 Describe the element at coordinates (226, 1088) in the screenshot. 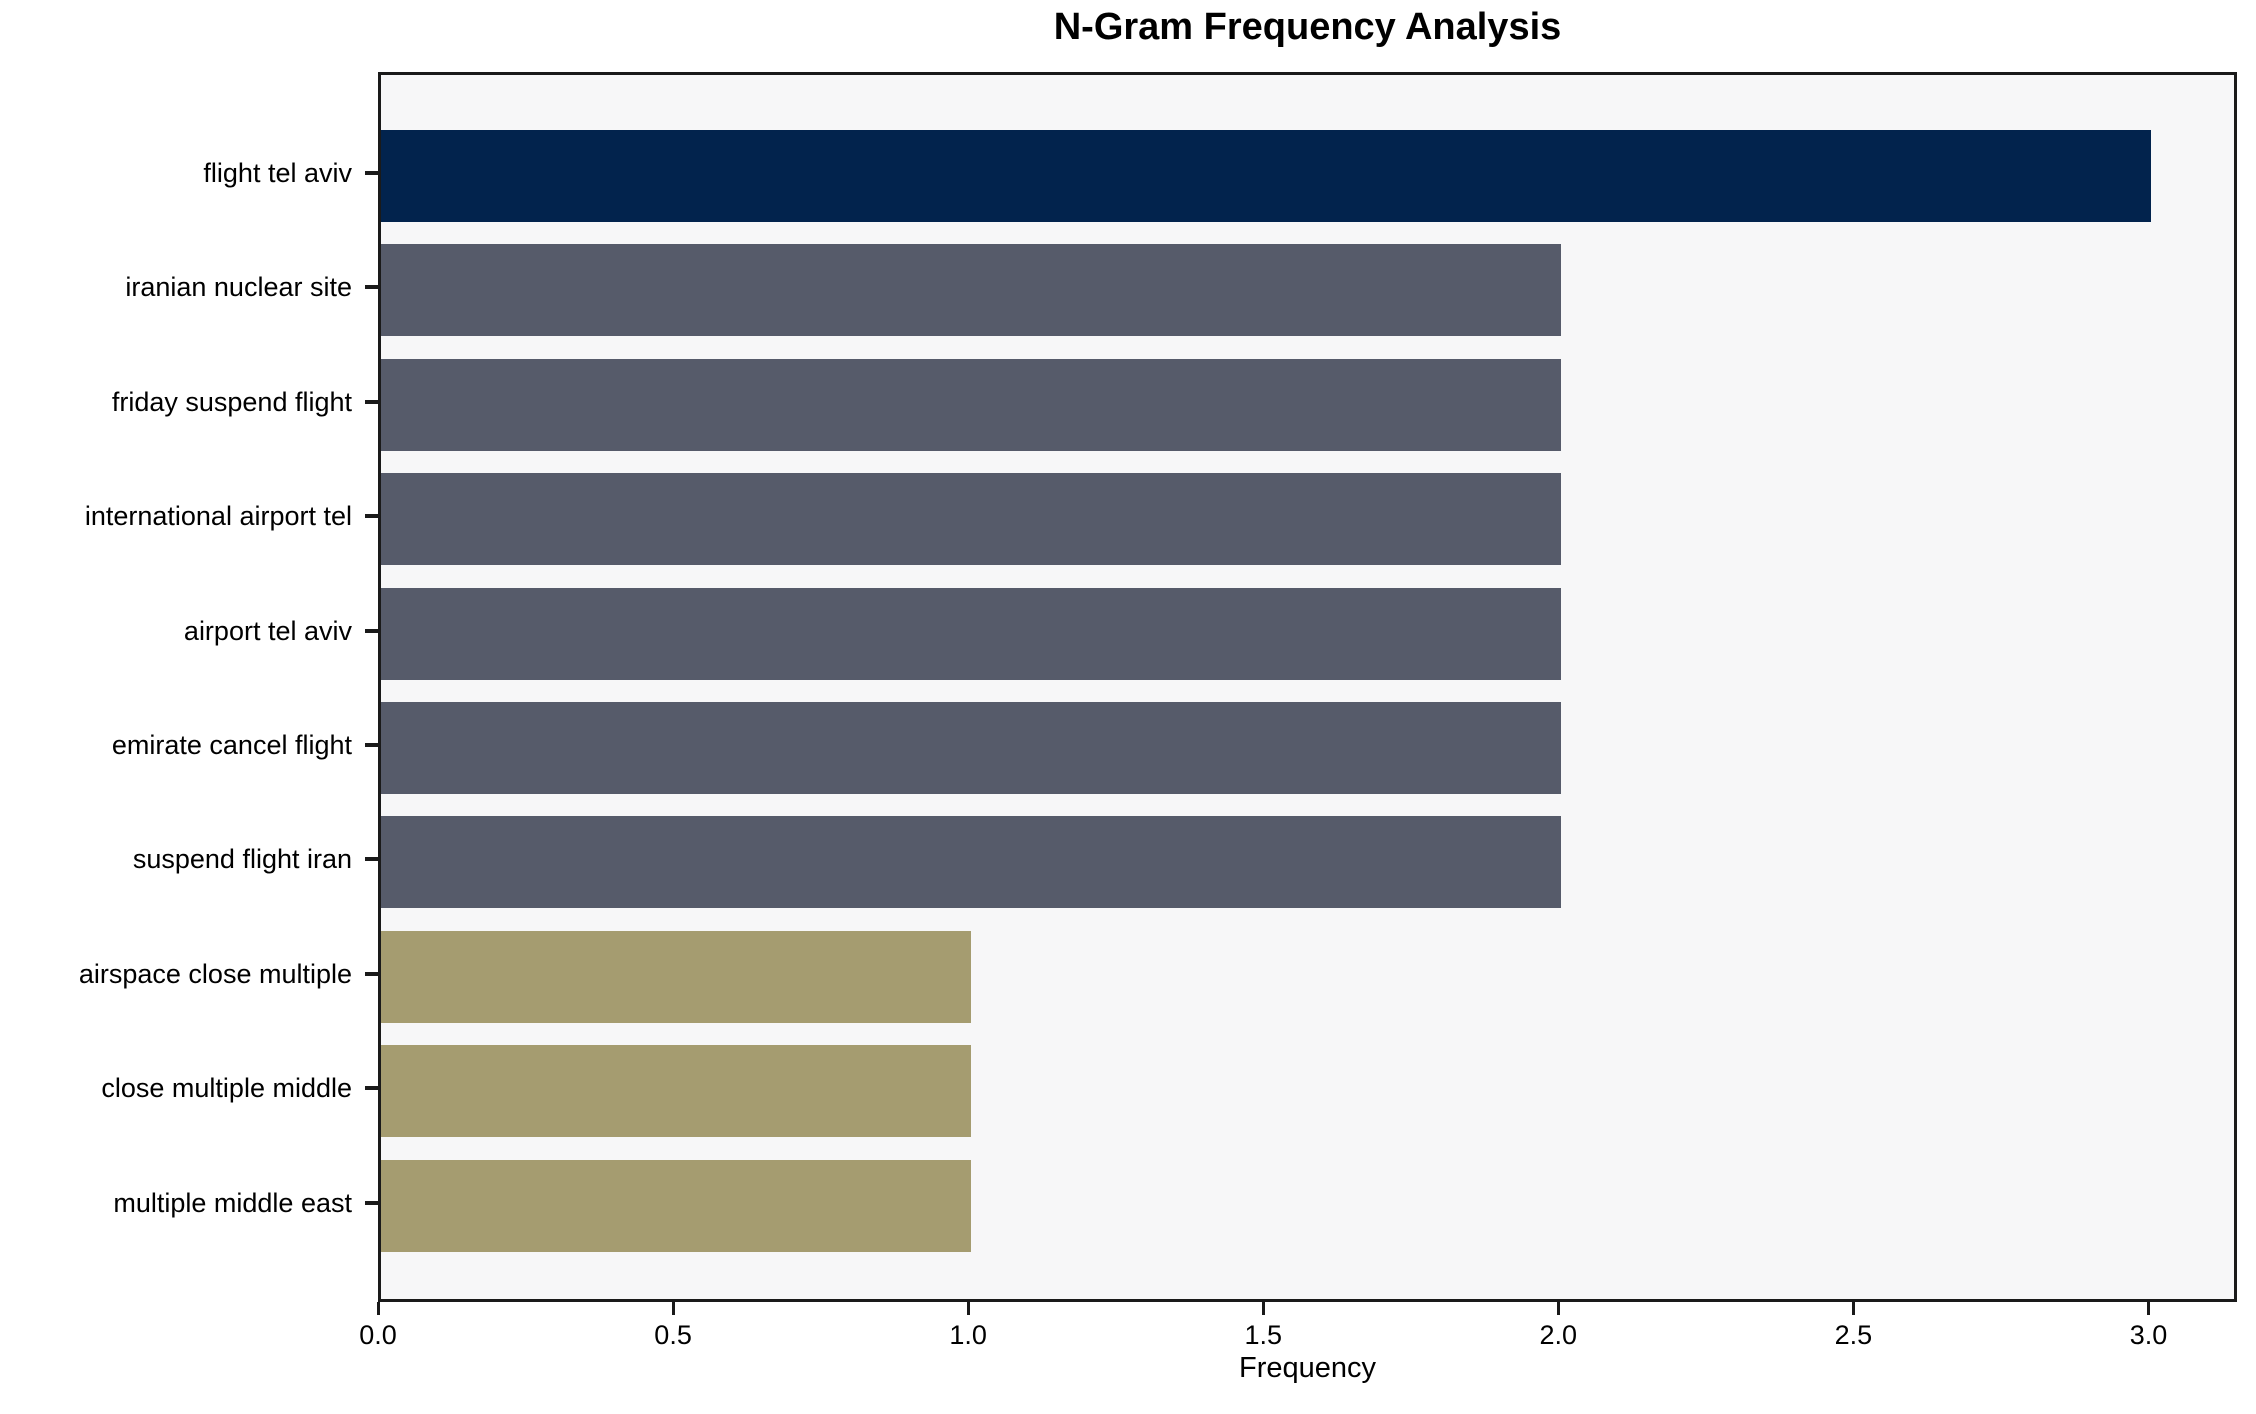

I see `y-tick-label: close multiple middle` at that location.